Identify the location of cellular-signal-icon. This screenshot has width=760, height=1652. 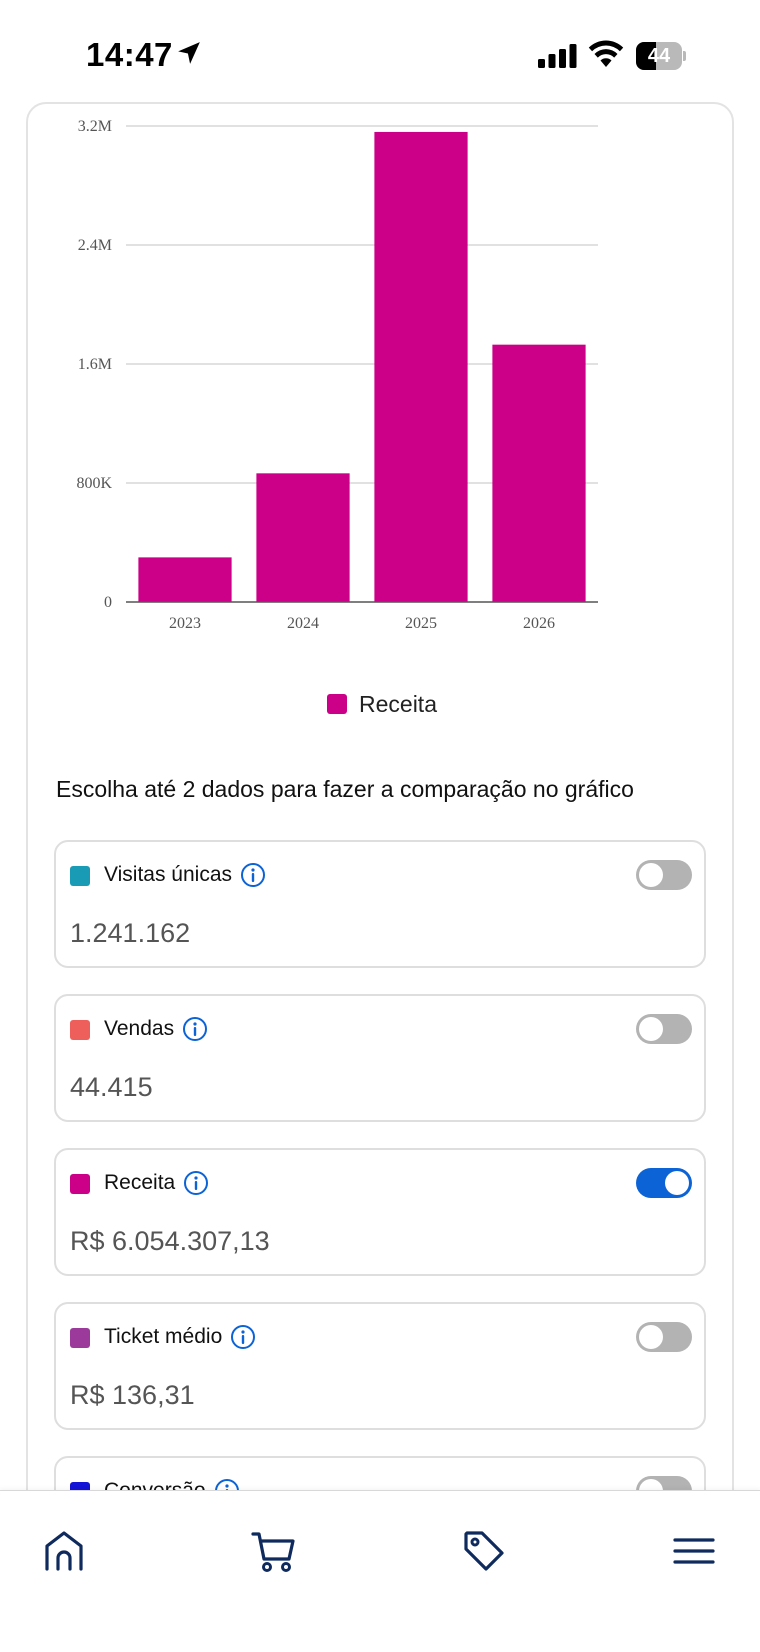
(557, 56).